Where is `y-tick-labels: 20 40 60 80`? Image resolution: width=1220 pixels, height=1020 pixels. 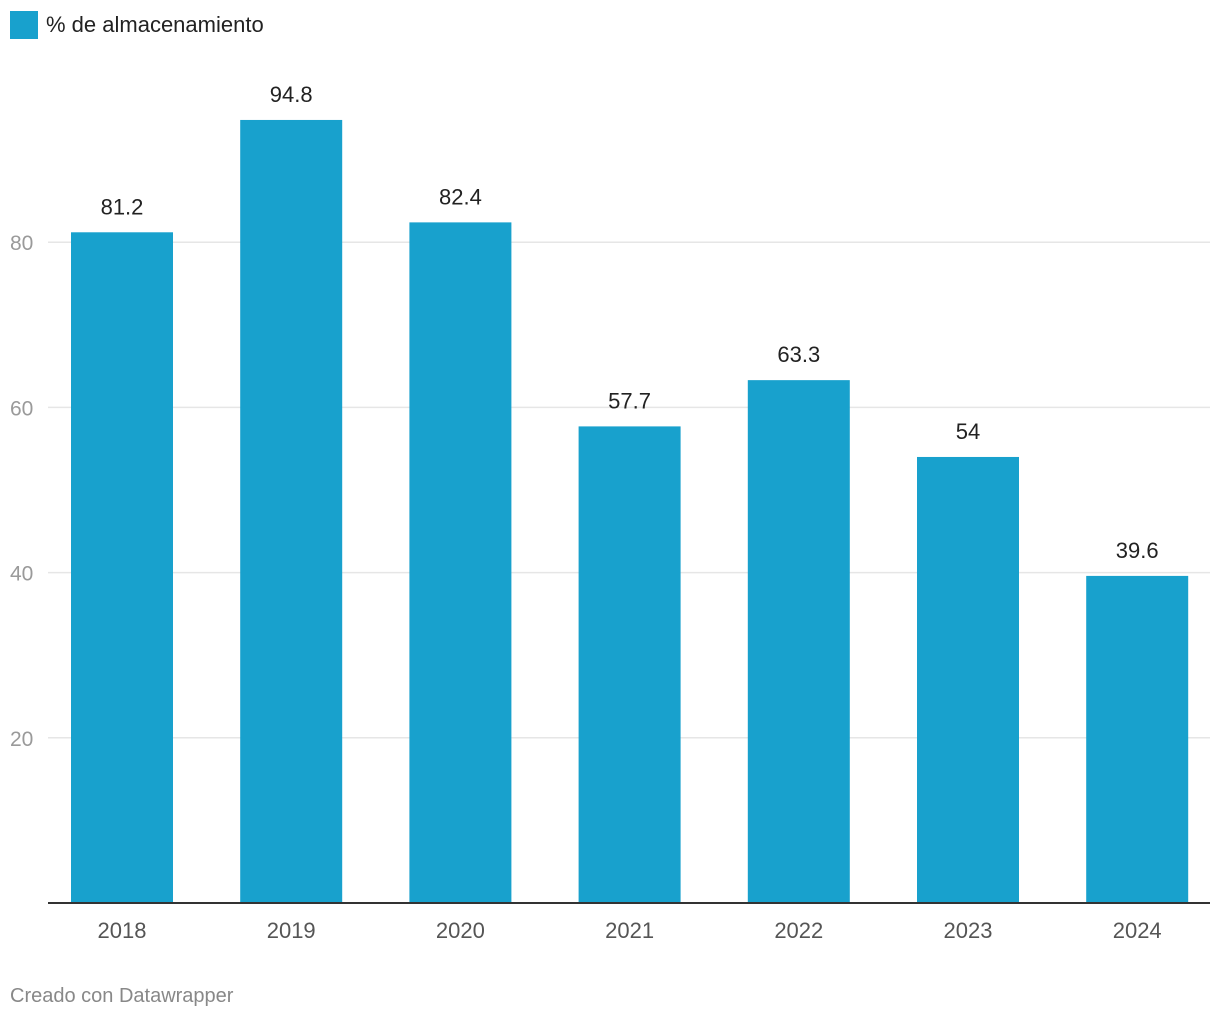 y-tick-labels: 20 40 60 80 is located at coordinates (21, 491).